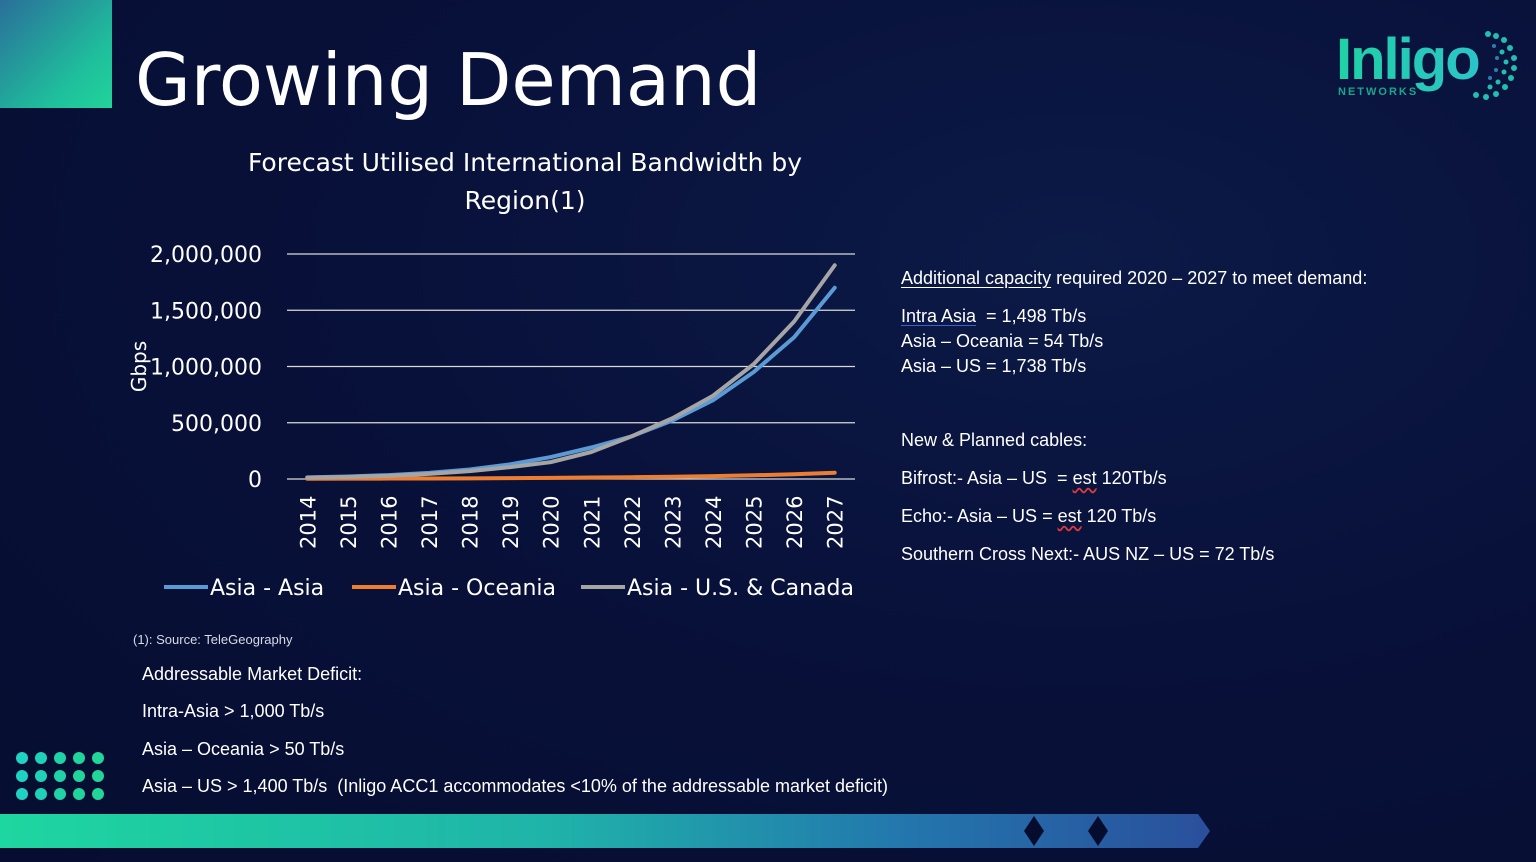 This screenshot has width=1536, height=862. Describe the element at coordinates (206, 311) in the screenshot. I see `y-tick-label: 1,500,000` at that location.